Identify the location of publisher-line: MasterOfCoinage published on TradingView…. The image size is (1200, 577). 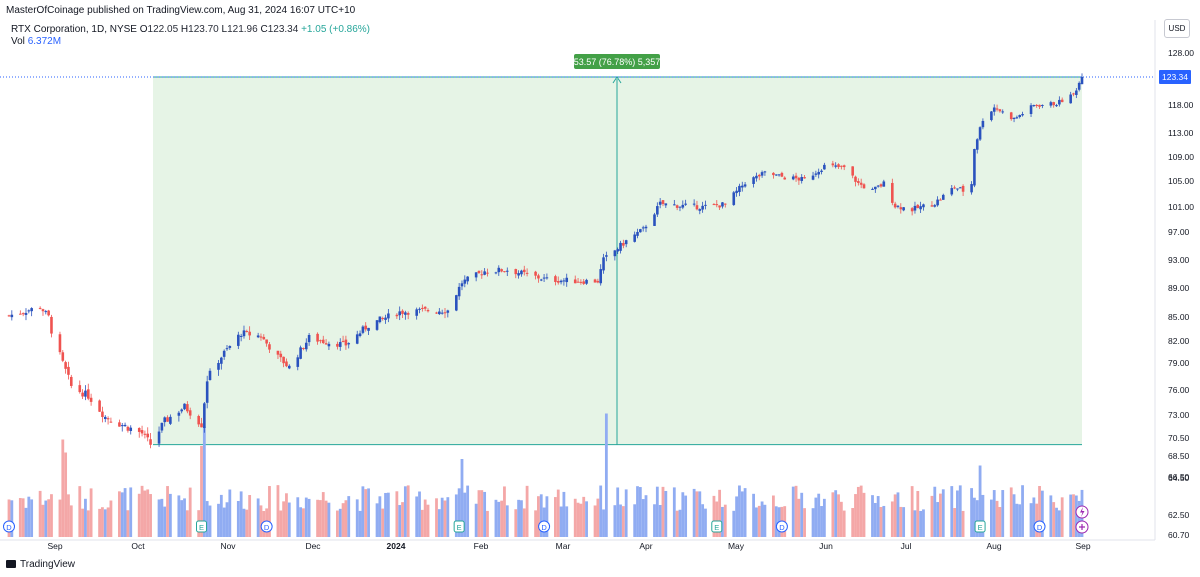
(181, 10).